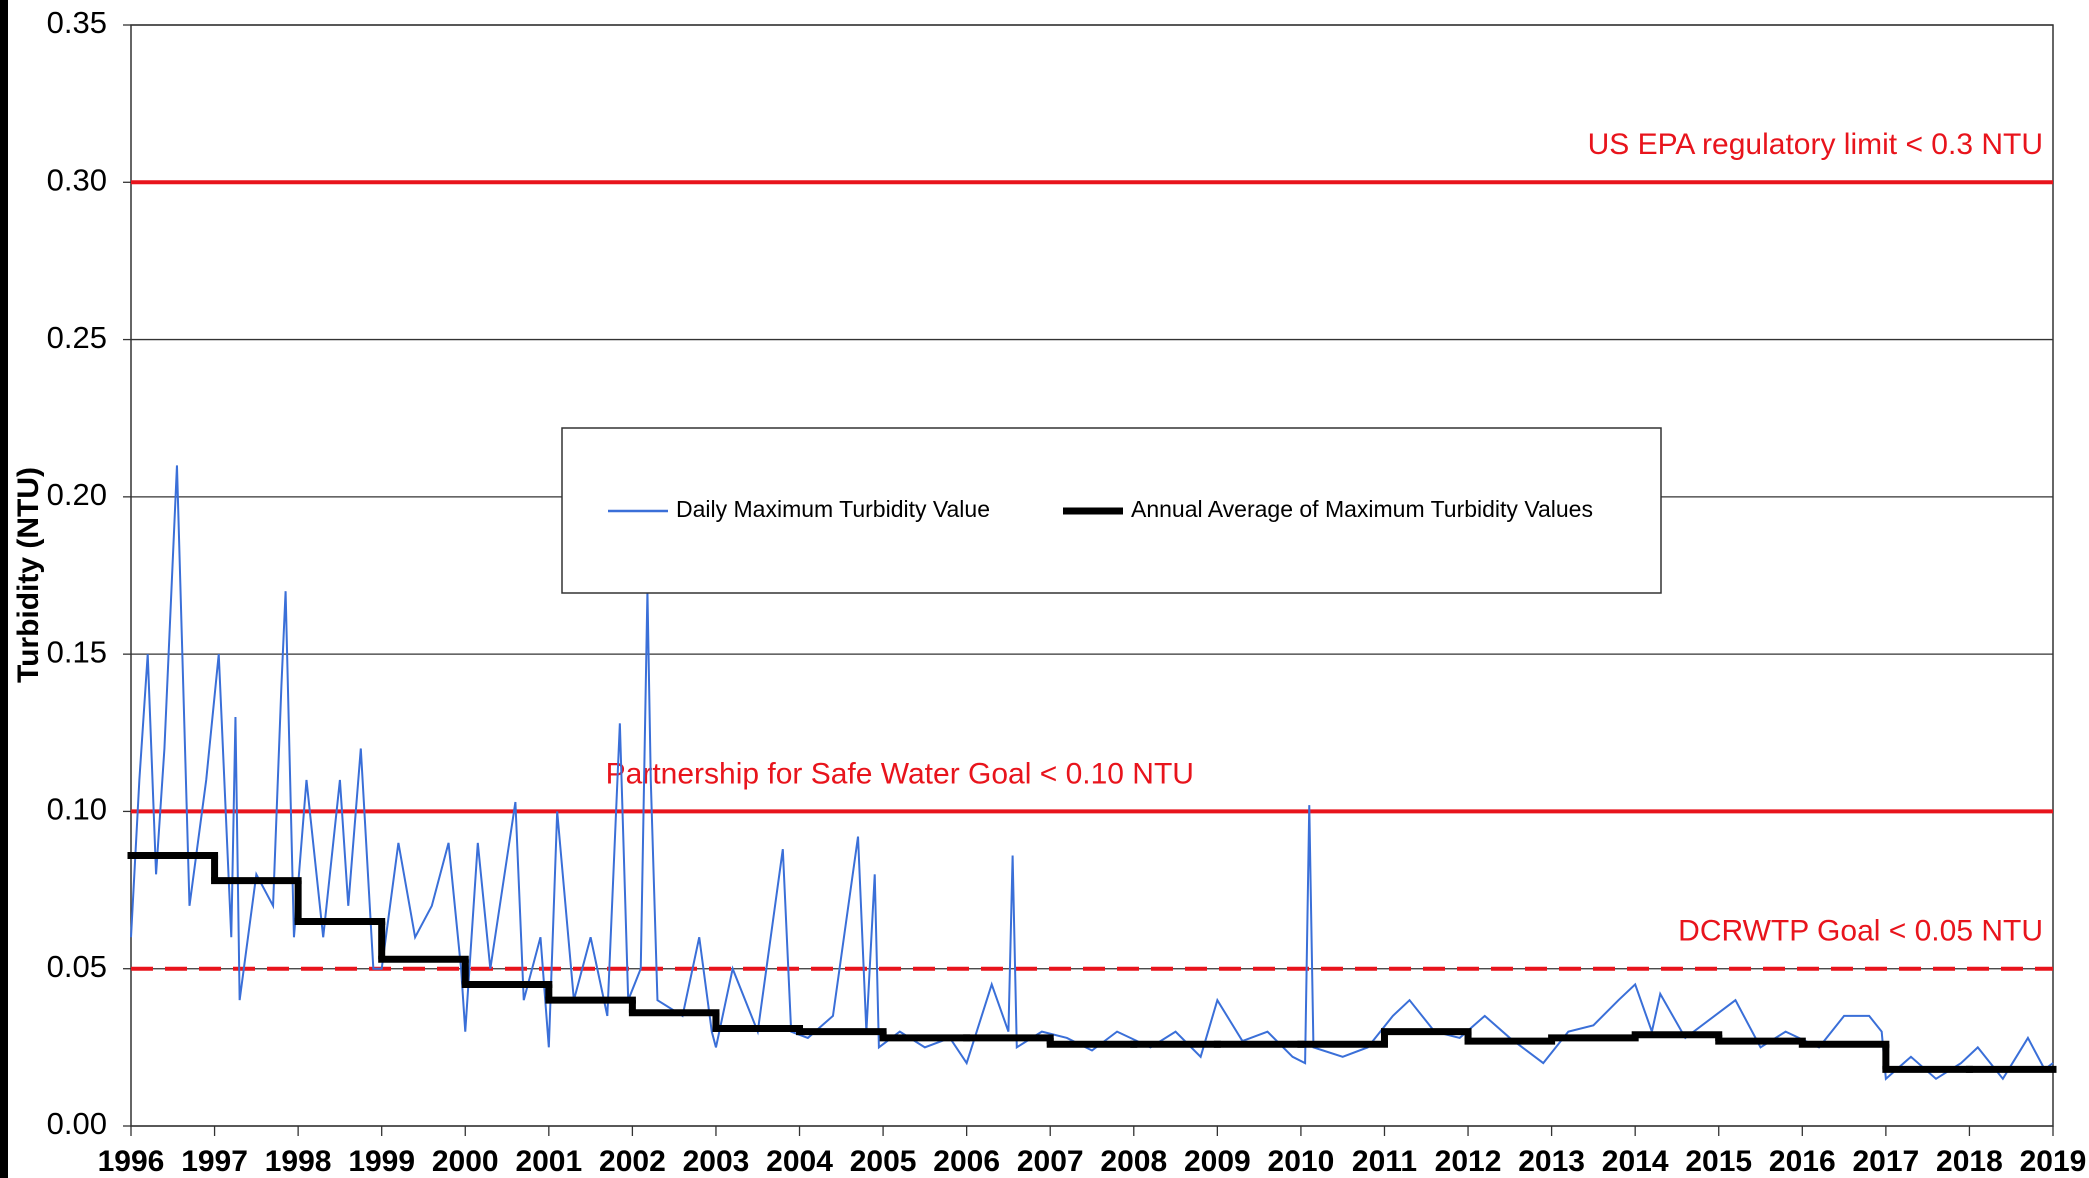 The width and height of the screenshot is (2089, 1178). I want to click on reference-label: US EPA regulatory limit < 0.3 NTU, so click(1815, 144).